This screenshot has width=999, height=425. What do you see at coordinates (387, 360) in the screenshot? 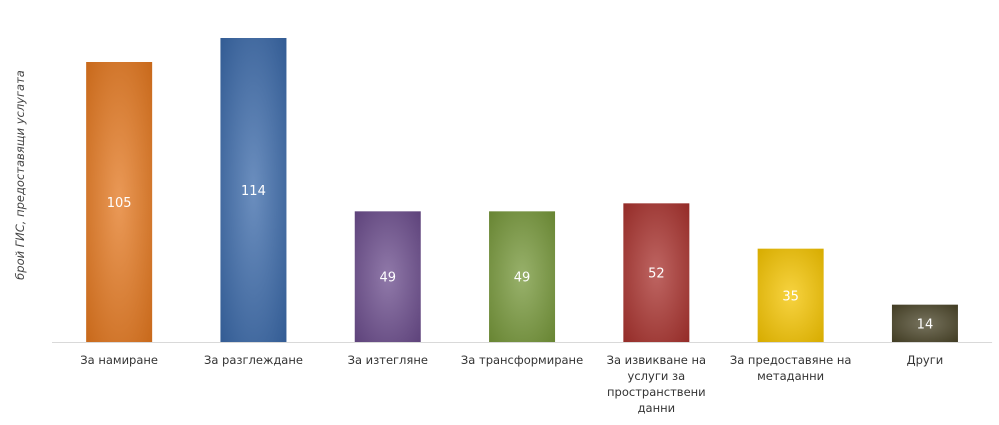
I see `x-tick-label-3: За изтегляне` at bounding box center [387, 360].